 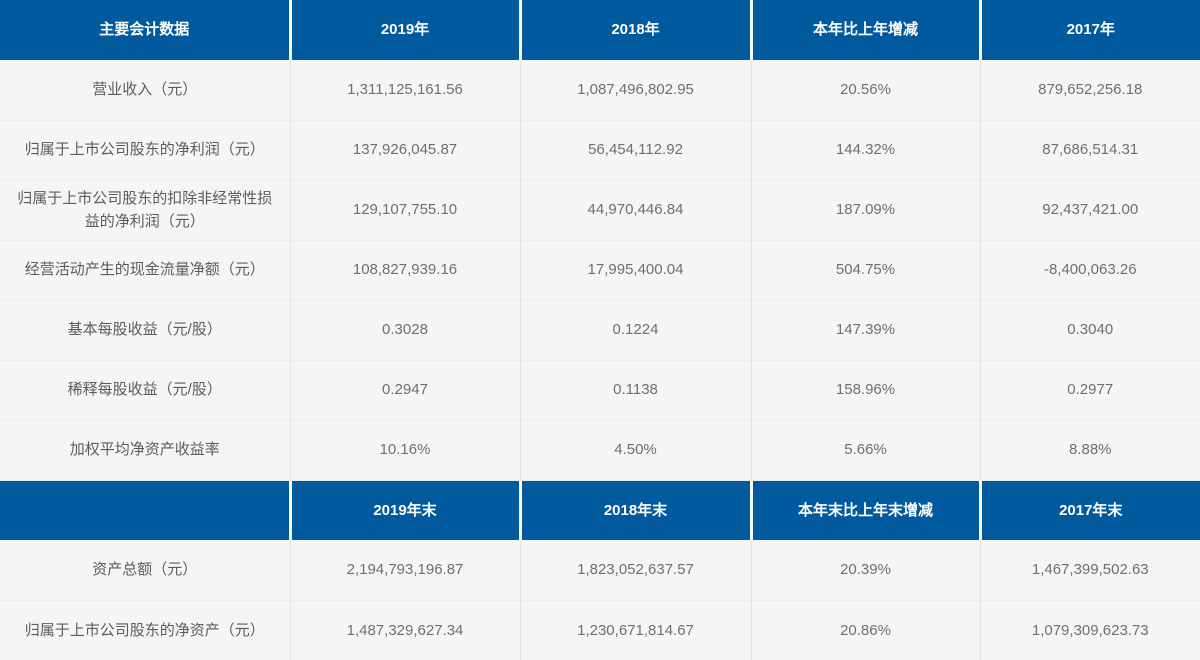 I want to click on cell-value: 87,686,514.31, so click(x=1090, y=150).